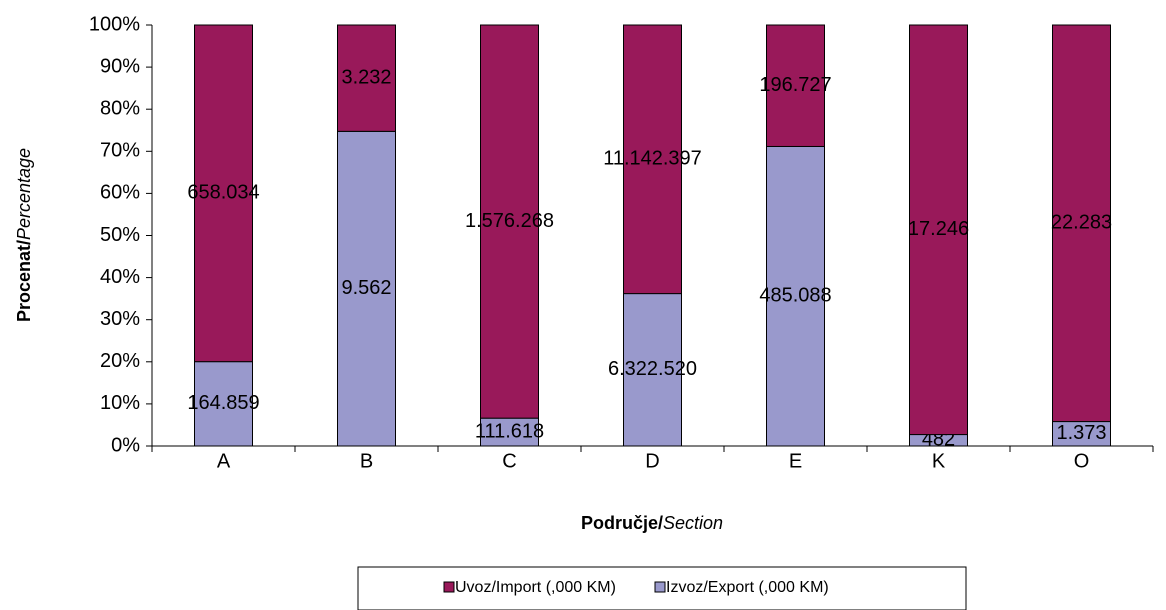  Describe the element at coordinates (24, 194) in the screenshot. I see `y-axis-label-italic: Percentage` at that location.